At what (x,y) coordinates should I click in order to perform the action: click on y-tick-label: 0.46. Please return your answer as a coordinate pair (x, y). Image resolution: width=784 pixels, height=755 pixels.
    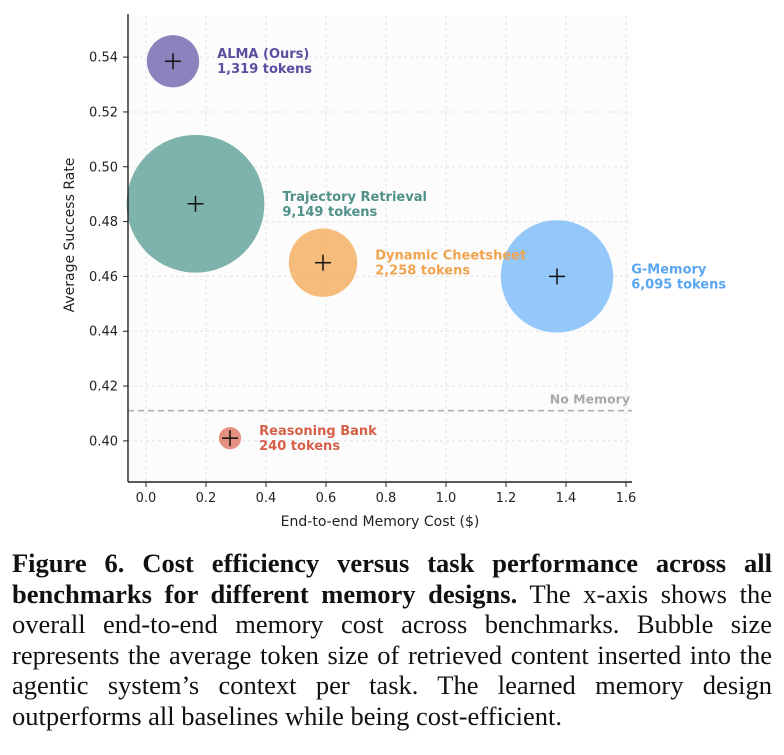
    Looking at the image, I should click on (103, 277).